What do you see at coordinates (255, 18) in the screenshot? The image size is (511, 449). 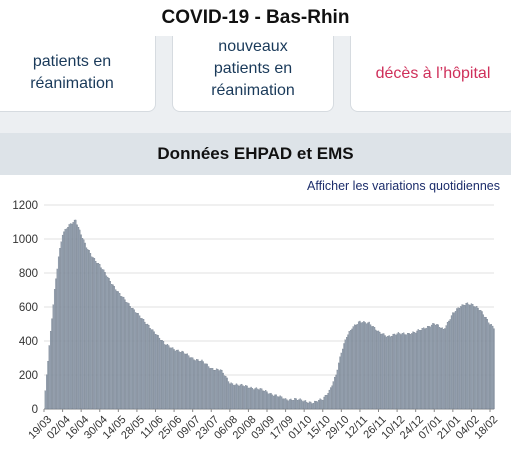 I see `app-header: COVID-19 - Bas-Rhin` at bounding box center [255, 18].